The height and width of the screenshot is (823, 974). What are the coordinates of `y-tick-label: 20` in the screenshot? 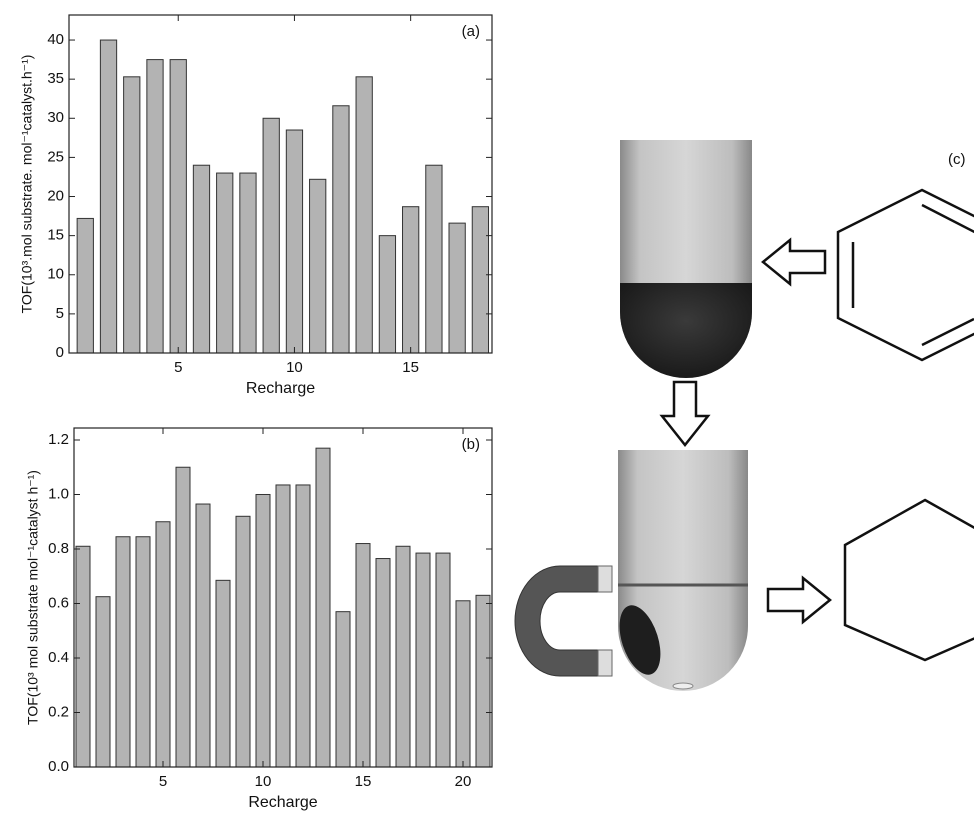 It's located at (55, 195).